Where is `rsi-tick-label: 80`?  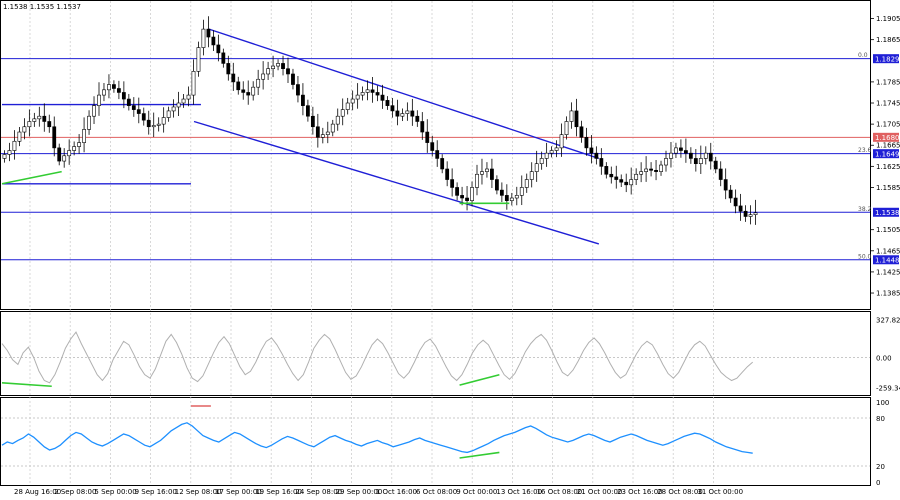 rsi-tick-label: 80 is located at coordinates (880, 419).